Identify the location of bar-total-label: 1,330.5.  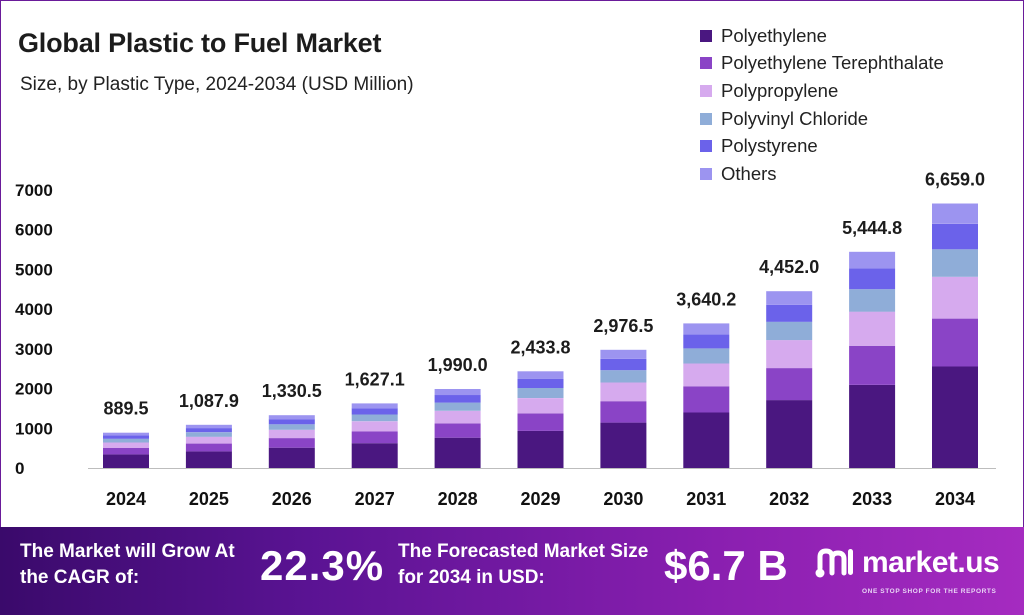
(292, 391).